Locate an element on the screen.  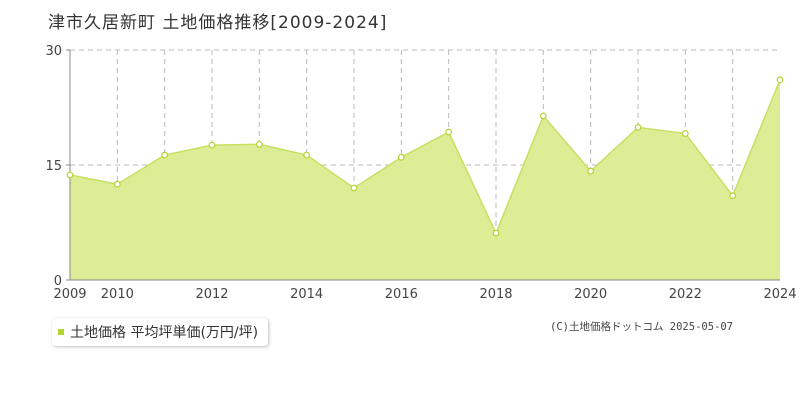
x-tick-label: 2016 is located at coordinates (401, 294).